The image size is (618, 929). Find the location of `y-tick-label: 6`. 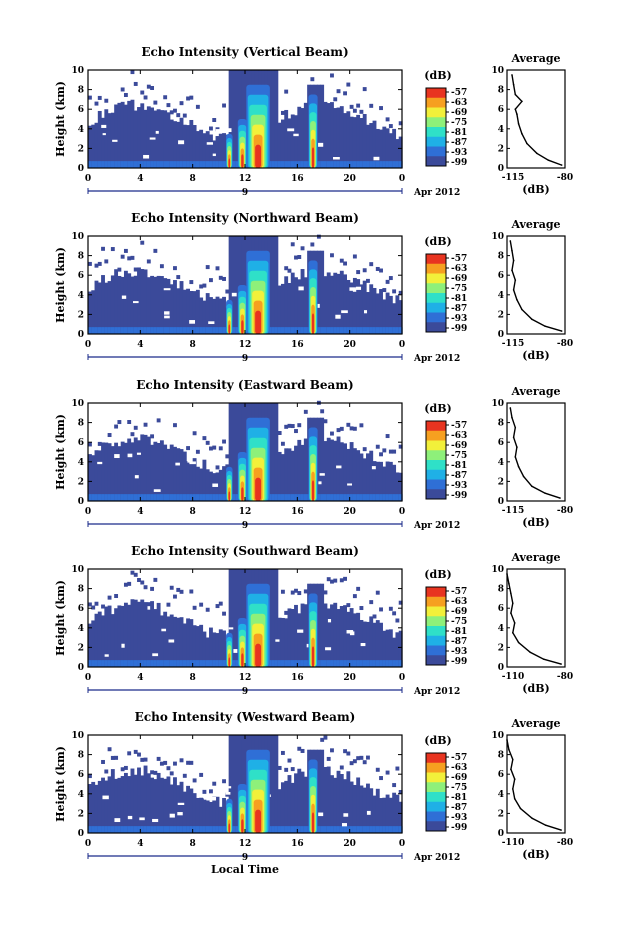

y-tick-label: 6 is located at coordinates (81, 443).